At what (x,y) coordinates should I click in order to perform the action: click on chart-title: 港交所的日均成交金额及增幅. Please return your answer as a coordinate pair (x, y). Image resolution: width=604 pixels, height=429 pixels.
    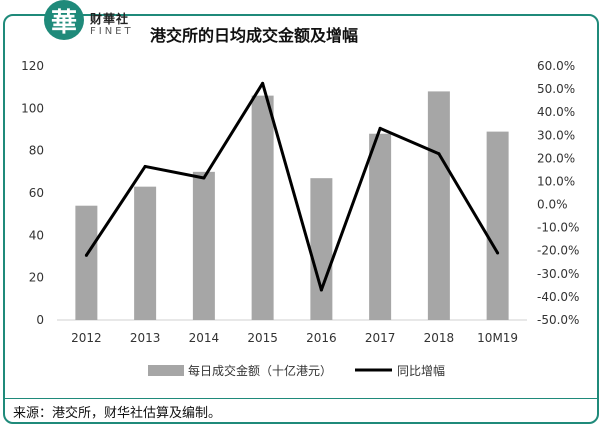
    Looking at the image, I should click on (254, 35).